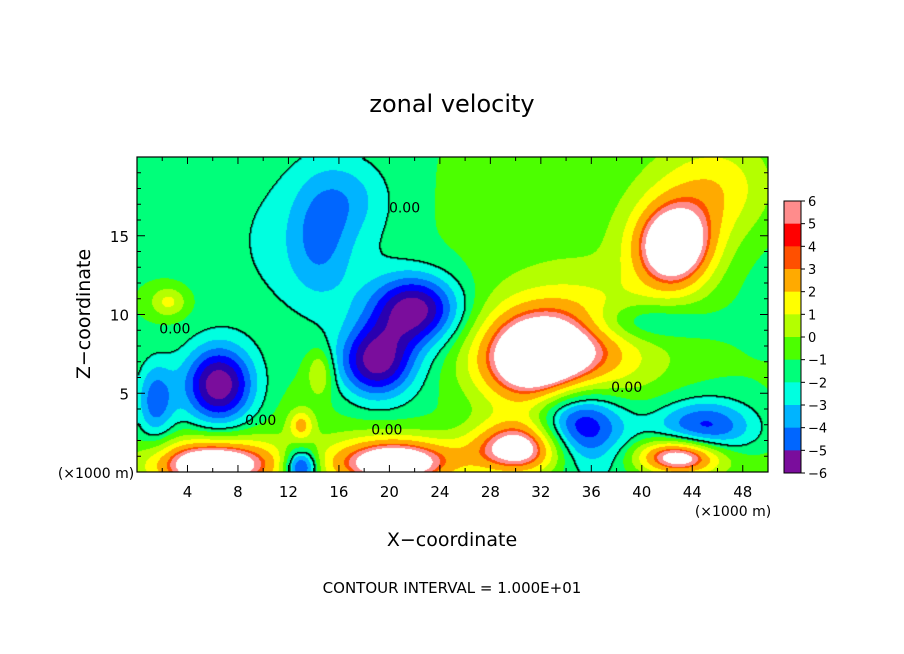 This screenshot has width=904, height=654. What do you see at coordinates (733, 512) in the screenshot?
I see `x-unit-right: (×1000 m)` at bounding box center [733, 512].